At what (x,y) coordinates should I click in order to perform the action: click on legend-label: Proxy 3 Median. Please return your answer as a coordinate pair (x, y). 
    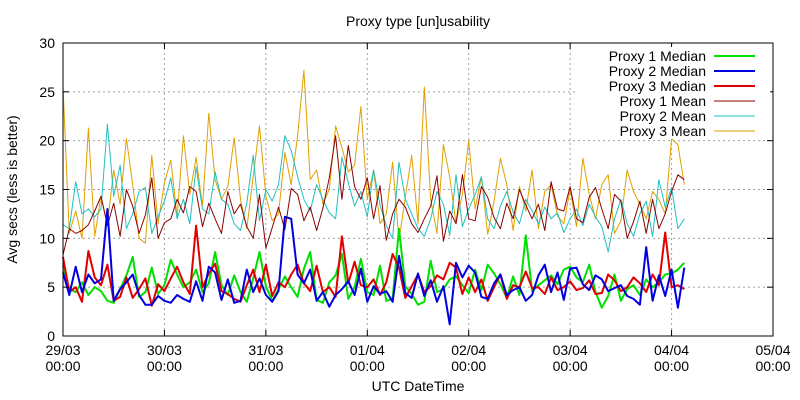
    Looking at the image, I should click on (657, 86).